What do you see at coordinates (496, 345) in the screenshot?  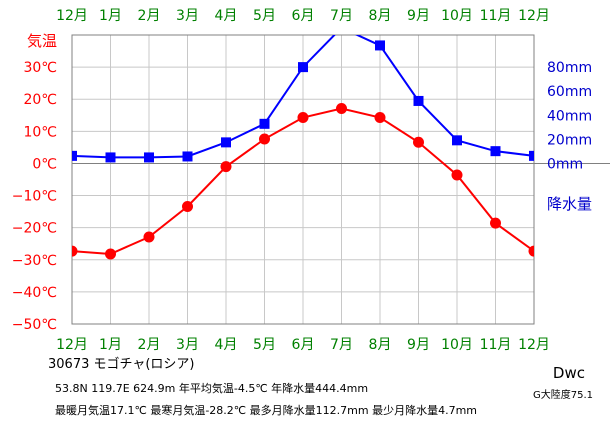 I see `month-label-bottom: 11月` at bounding box center [496, 345].